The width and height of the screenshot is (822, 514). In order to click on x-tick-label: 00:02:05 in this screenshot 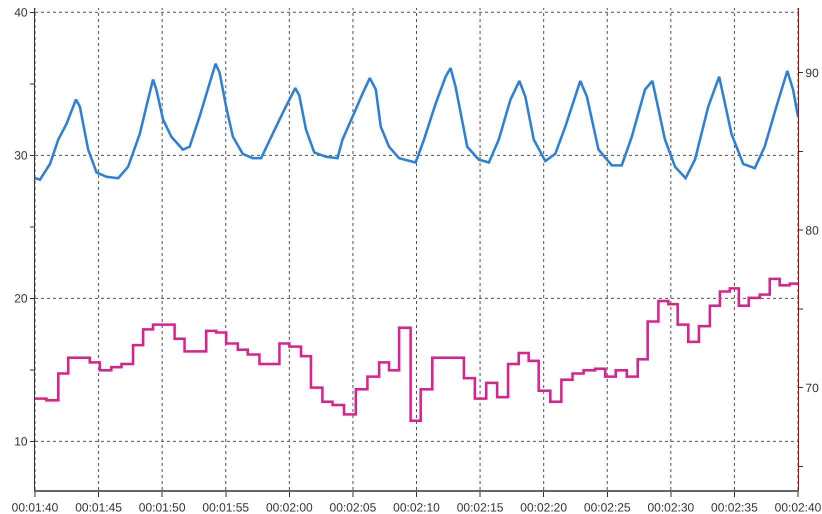, I will do `click(353, 507)`.